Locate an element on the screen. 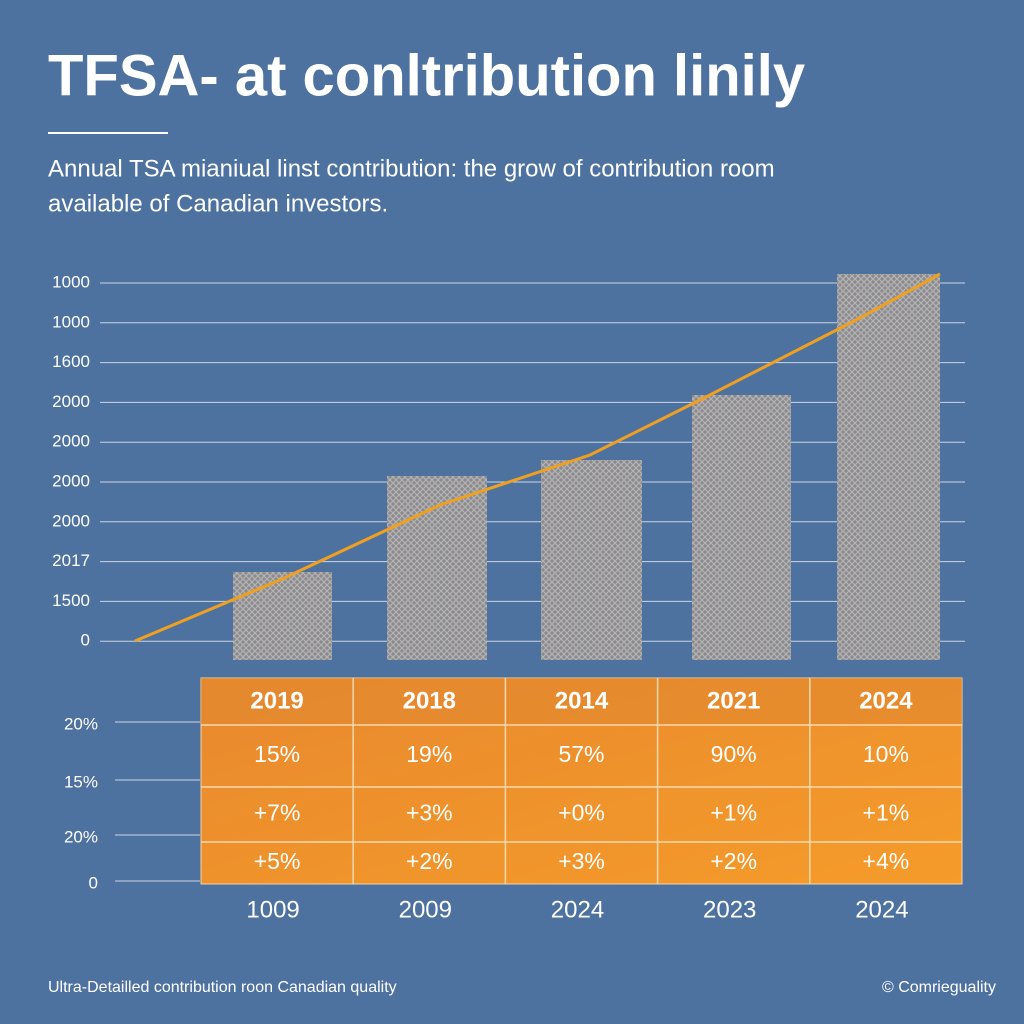 The width and height of the screenshot is (1024, 1024). footer-right: © Comrieguality is located at coordinates (939, 987).